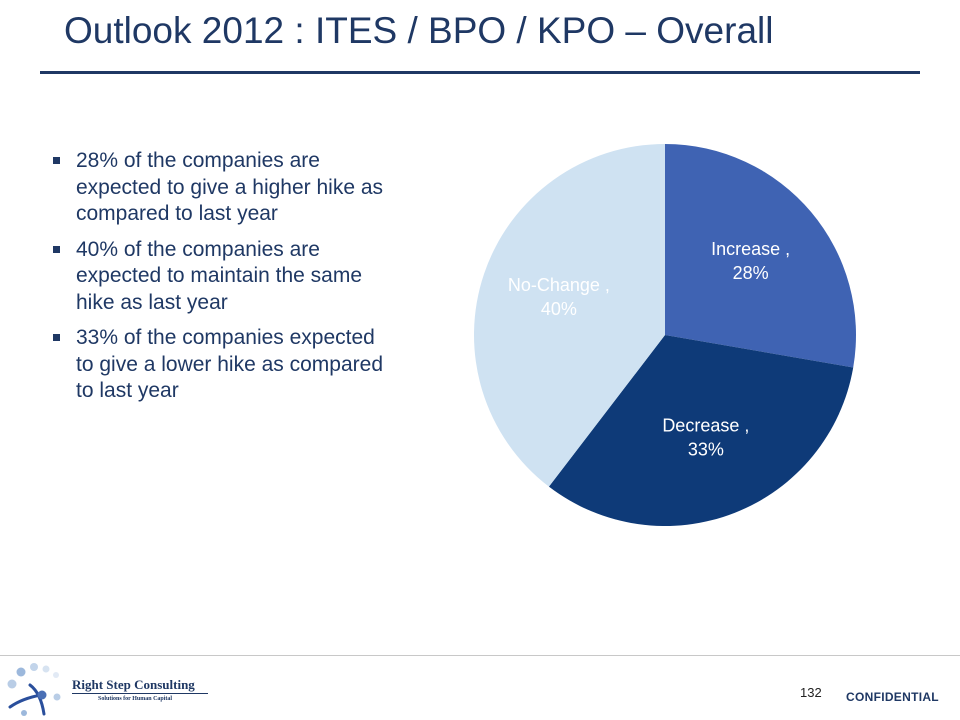  What do you see at coordinates (811, 692) in the screenshot?
I see `page-number: 132` at bounding box center [811, 692].